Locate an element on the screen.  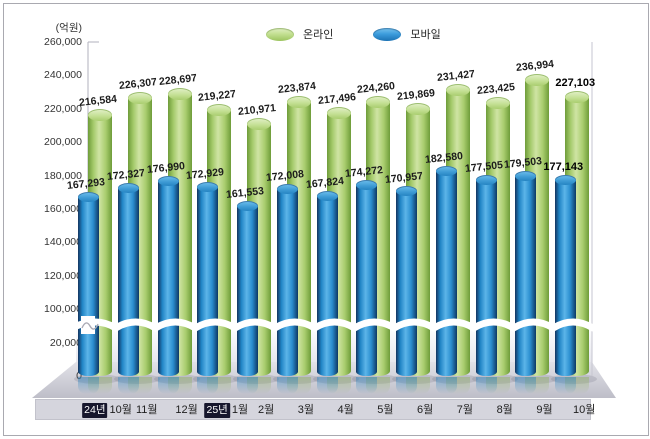
x-axis-month-label: 12월 is located at coordinates (186, 410).